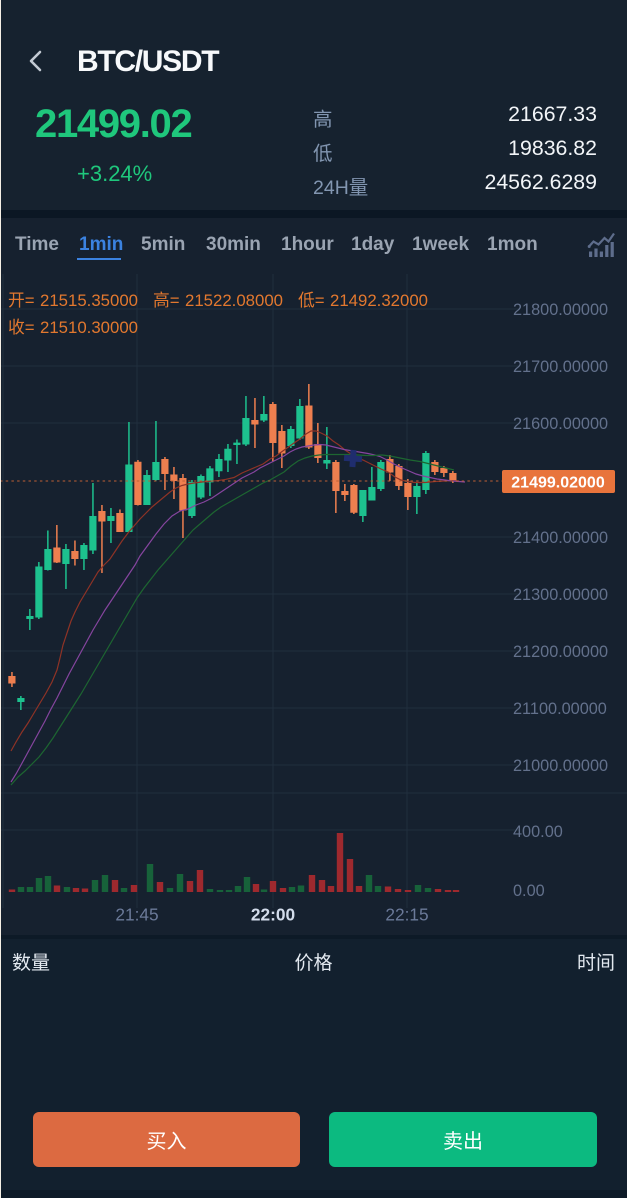 The height and width of the screenshot is (1198, 627). What do you see at coordinates (73, 327) in the screenshot?
I see `svg-text: 收= 21510.30000` at bounding box center [73, 327].